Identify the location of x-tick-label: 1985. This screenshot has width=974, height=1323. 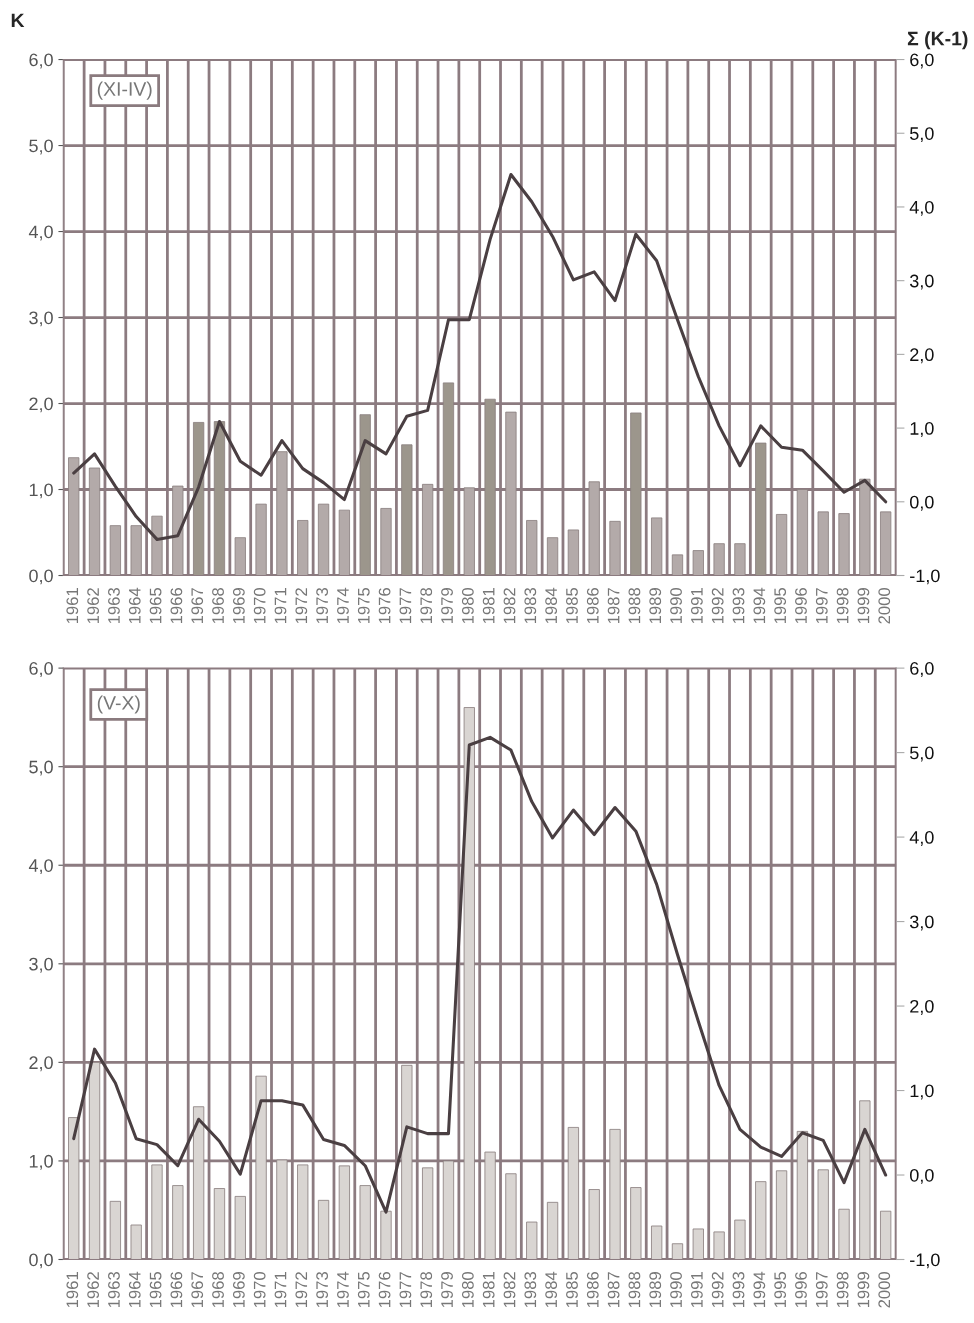
(572, 606).